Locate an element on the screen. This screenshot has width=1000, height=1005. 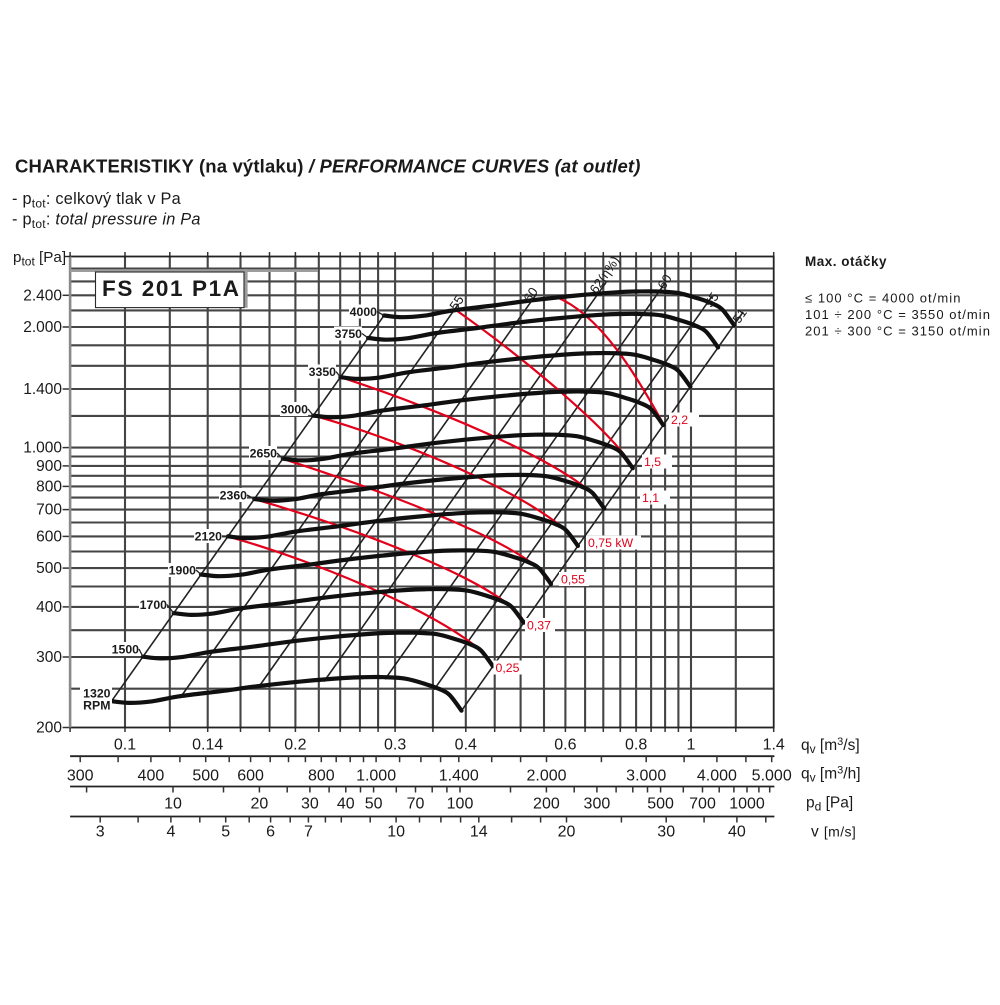
svg-text: 7 is located at coordinates (308, 832).